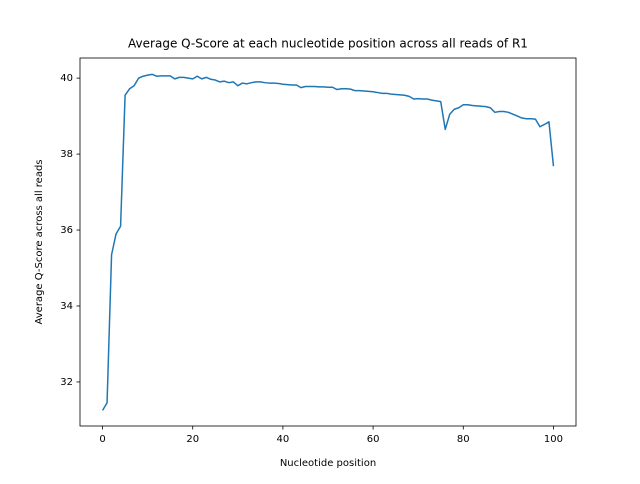 The width and height of the screenshot is (640, 484). I want to click on y-tick-label: 38, so click(66, 154).